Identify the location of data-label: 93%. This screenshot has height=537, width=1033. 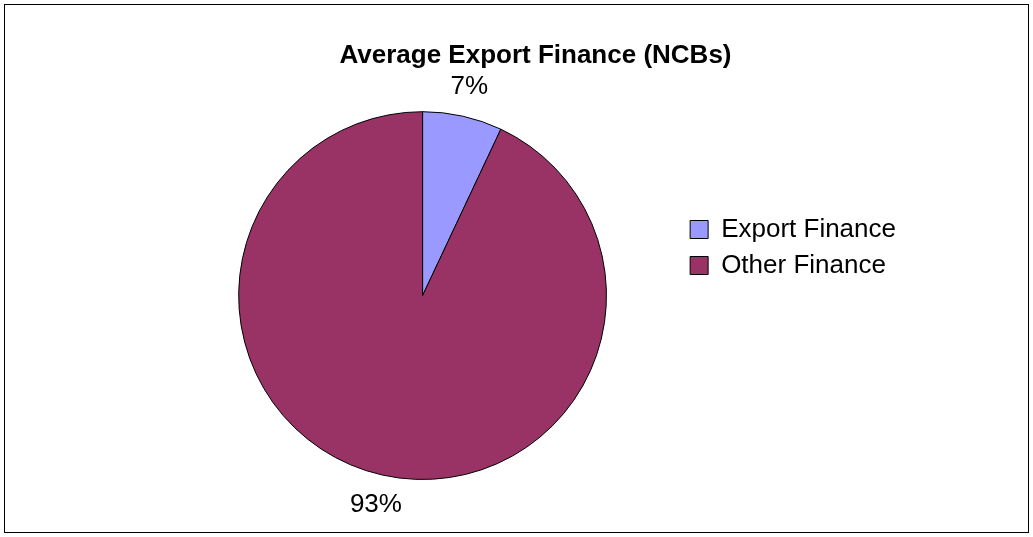
(375, 502).